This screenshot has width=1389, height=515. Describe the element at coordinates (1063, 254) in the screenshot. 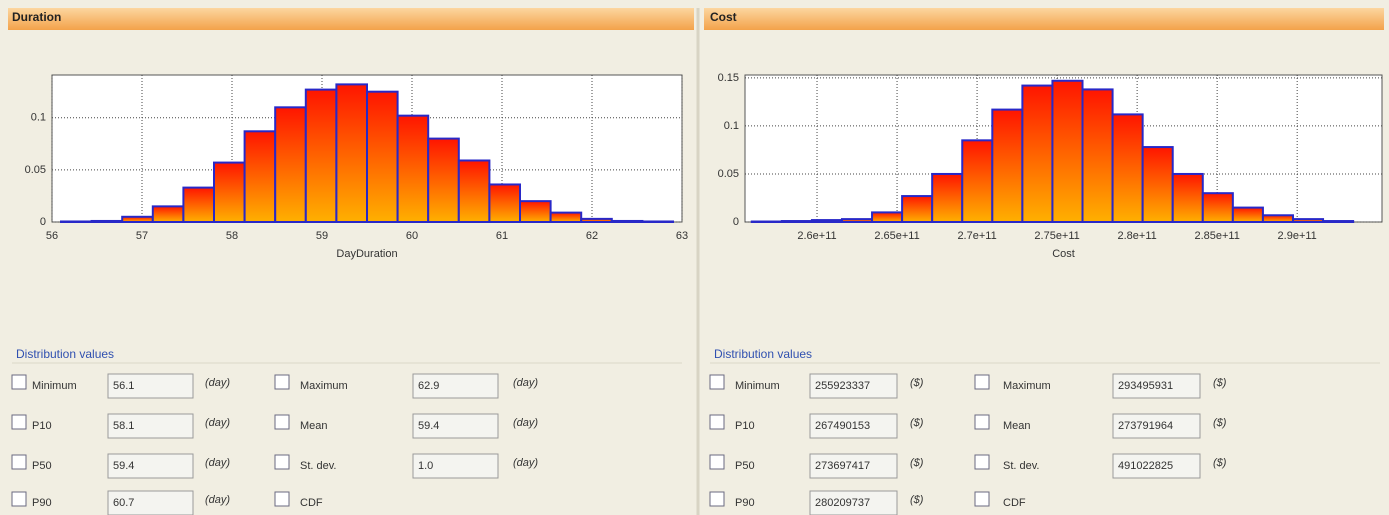

I see `x-axis-label: Cost` at that location.